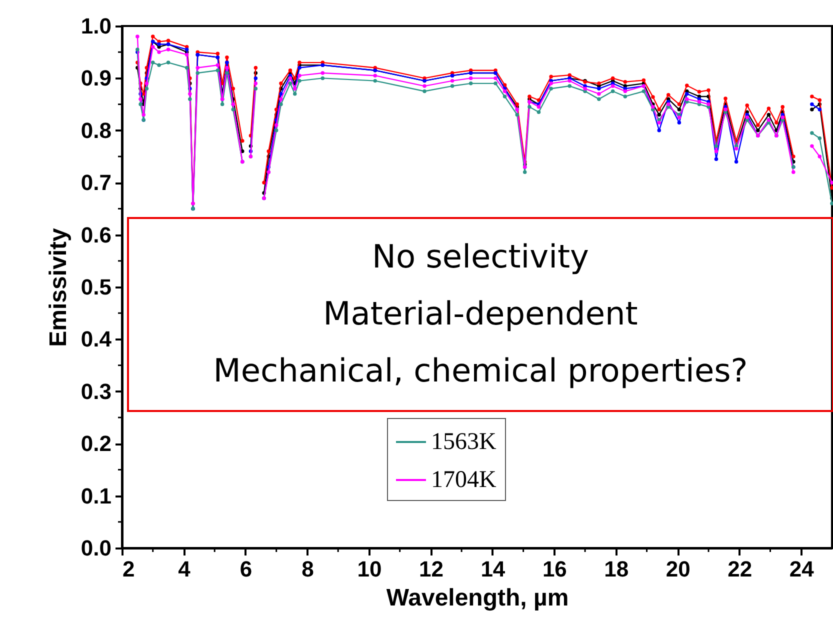 The width and height of the screenshot is (833, 636). I want to click on y-tick-label: 0.7, so click(96, 183).